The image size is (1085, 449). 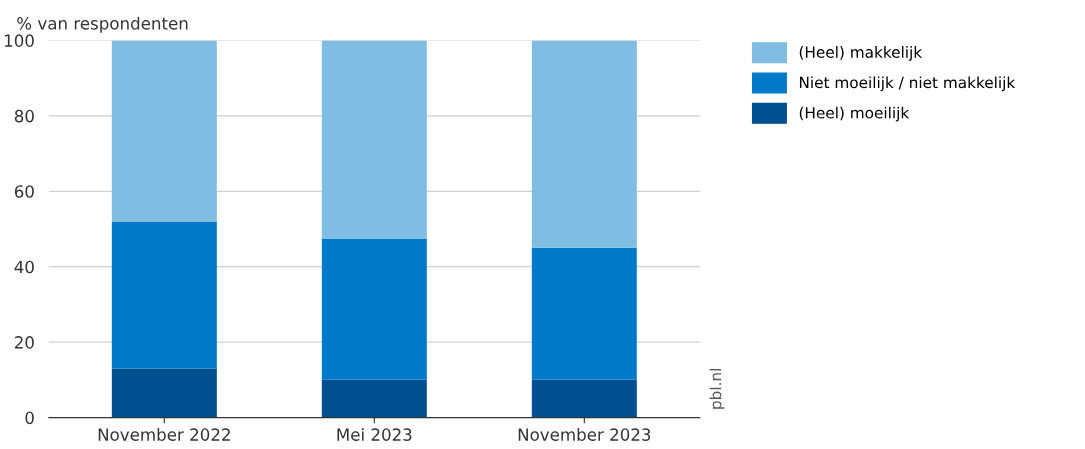 I want to click on y-tick-label: 0, so click(x=29, y=418).